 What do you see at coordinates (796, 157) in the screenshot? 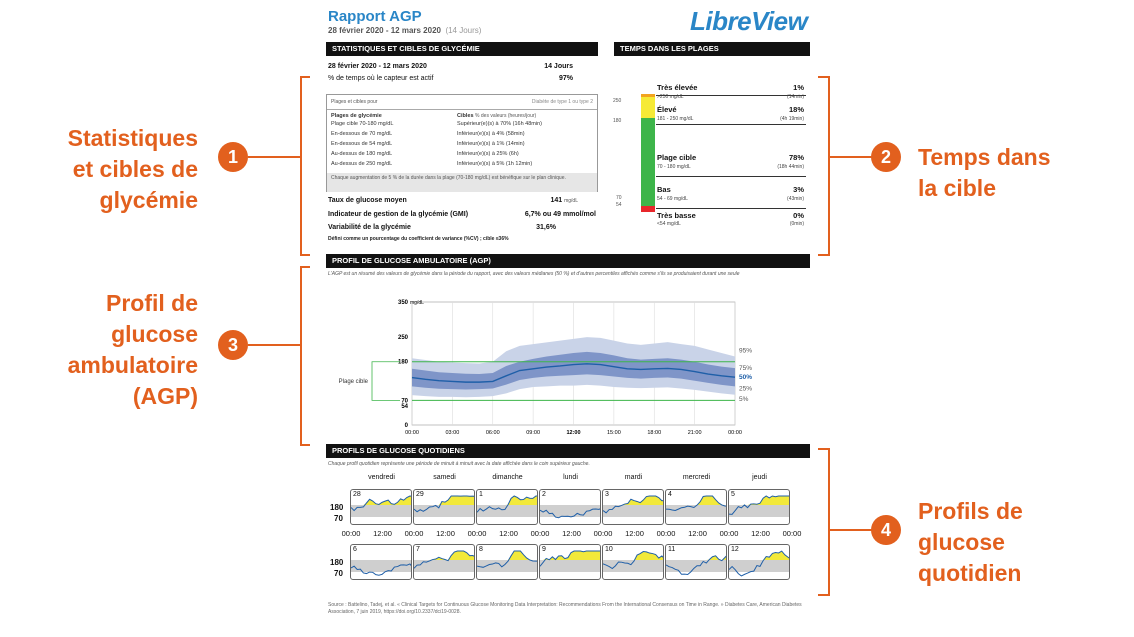
I see `tir-value: 78%` at bounding box center [796, 157].